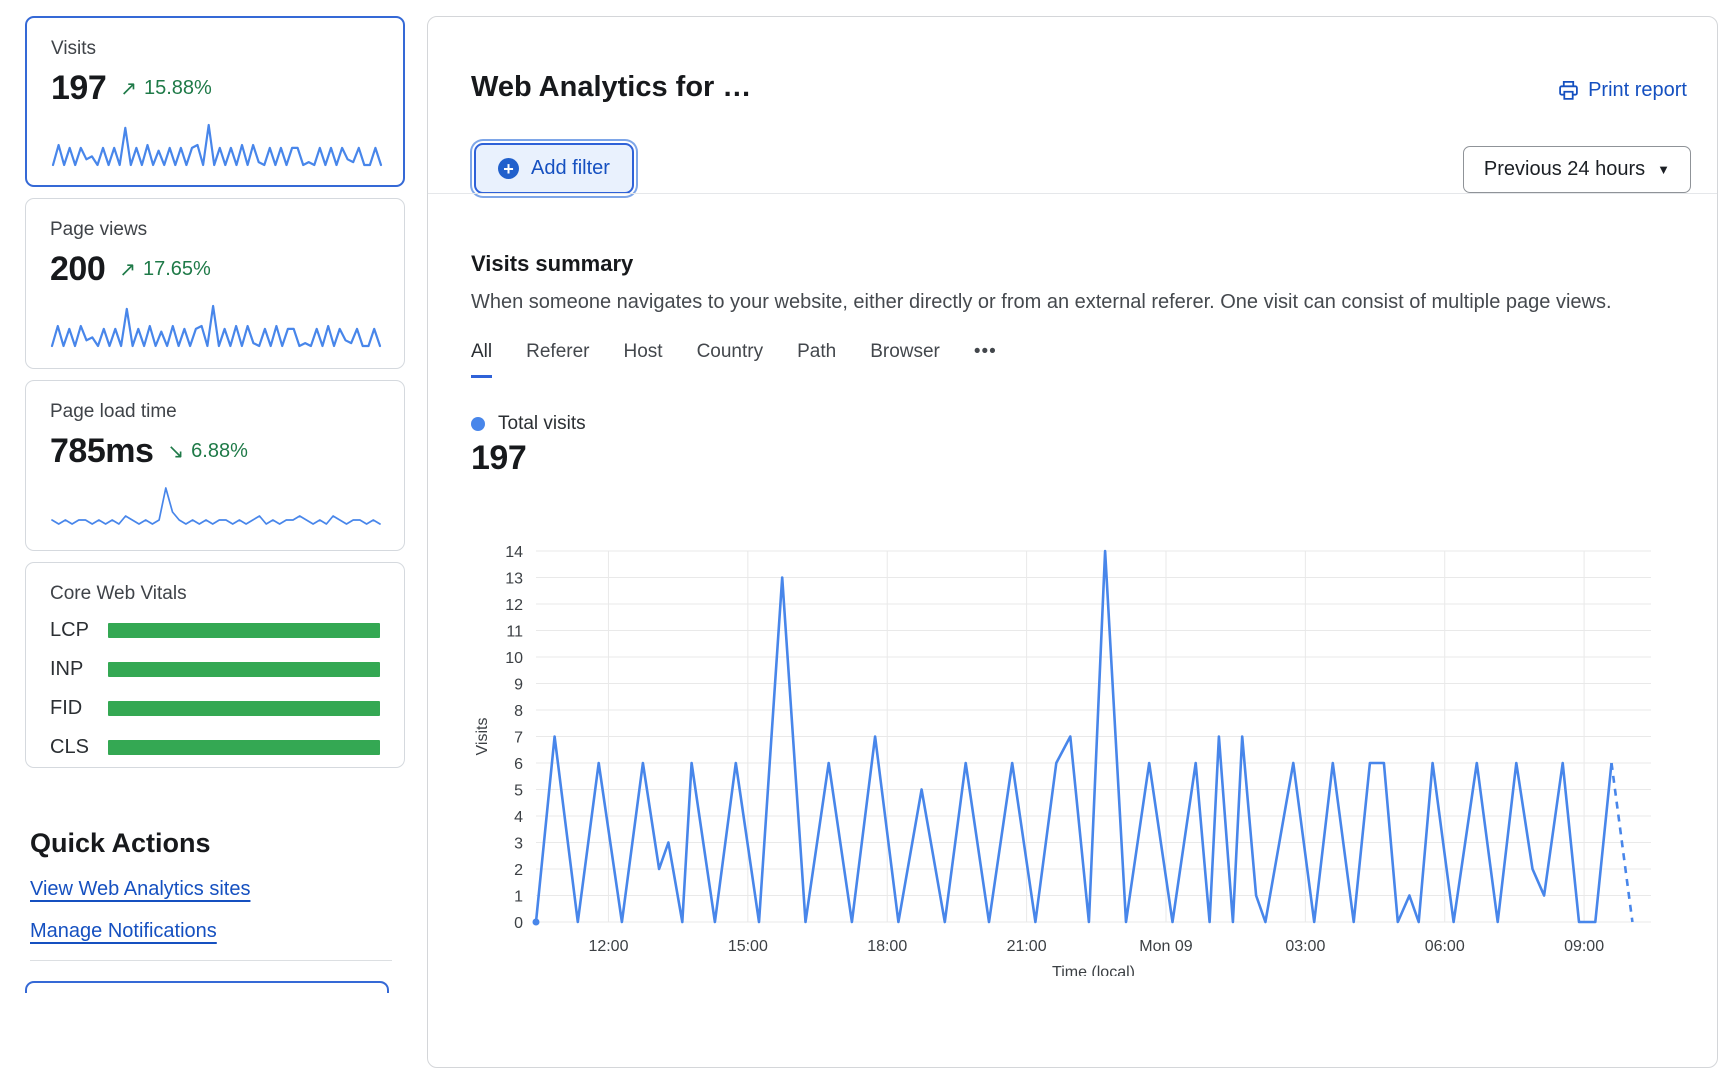 Image resolution: width=1730 pixels, height=1068 pixels. I want to click on cwv-row-cls: CLS, so click(215, 747).